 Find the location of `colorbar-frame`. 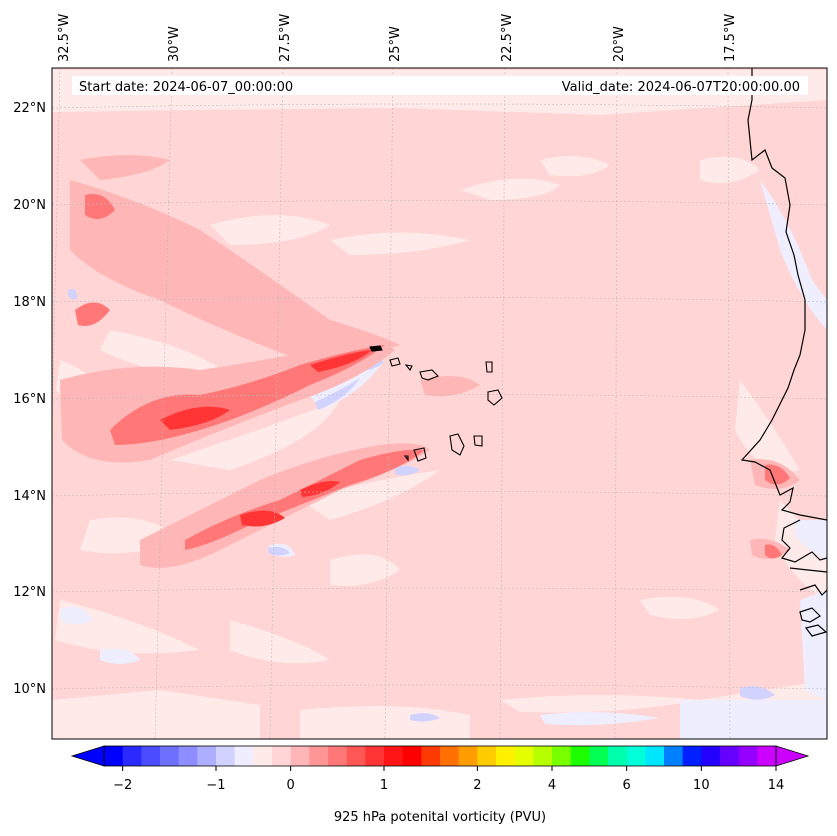

colorbar-frame is located at coordinates (440, 756).